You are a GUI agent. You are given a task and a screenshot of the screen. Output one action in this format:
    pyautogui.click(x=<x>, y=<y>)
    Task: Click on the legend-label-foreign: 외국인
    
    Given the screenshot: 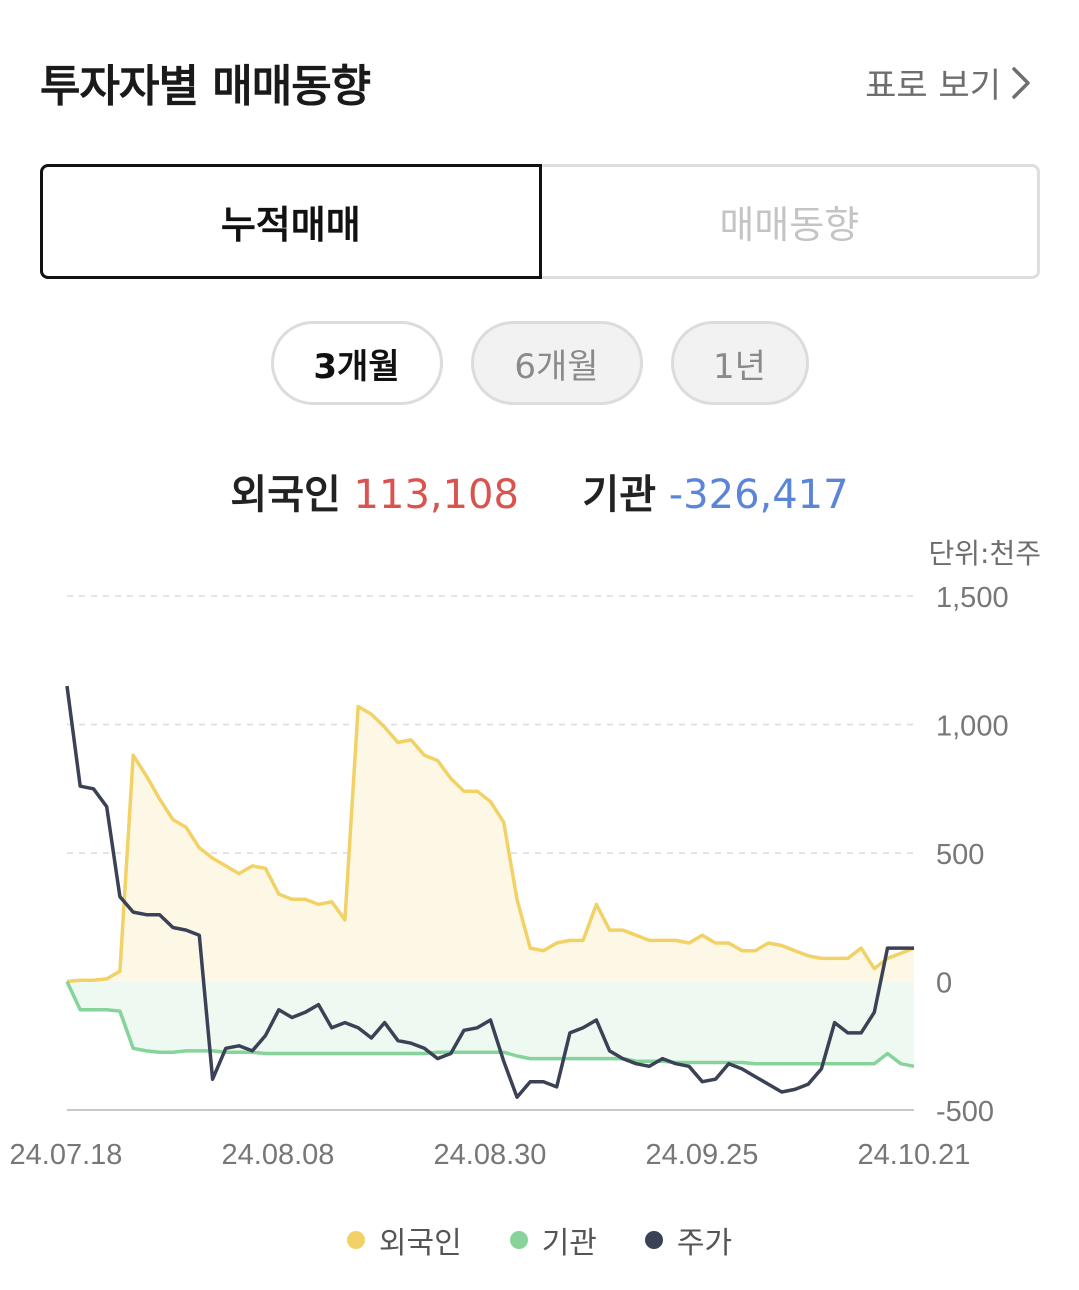 What is the action you would take?
    pyautogui.click(x=420, y=1243)
    